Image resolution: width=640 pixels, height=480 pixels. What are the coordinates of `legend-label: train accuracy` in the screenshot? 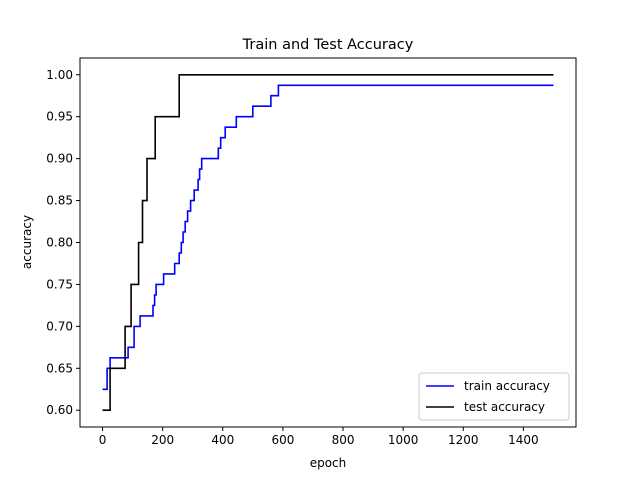 It's located at (507, 386).